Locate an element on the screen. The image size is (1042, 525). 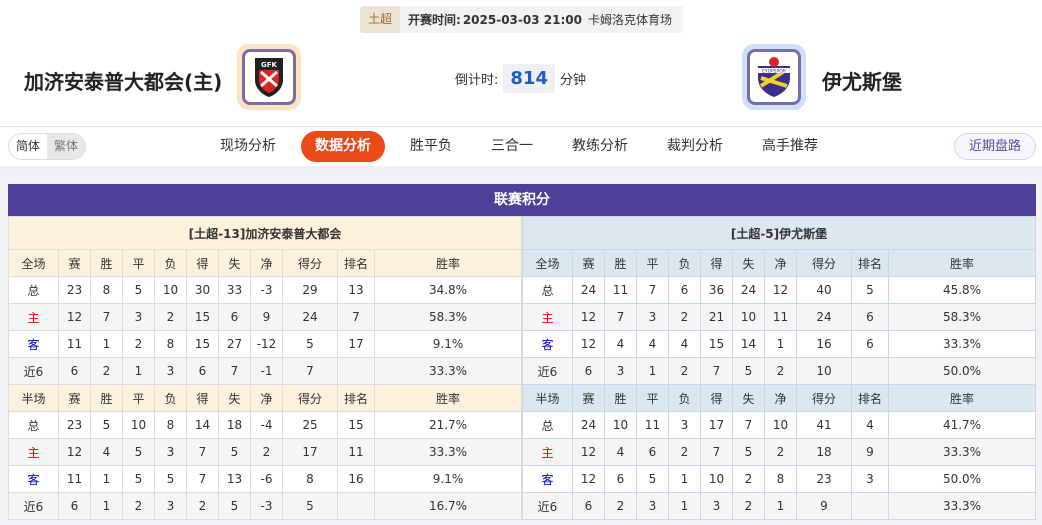
tab-0: 现场分析 is located at coordinates (248, 146).